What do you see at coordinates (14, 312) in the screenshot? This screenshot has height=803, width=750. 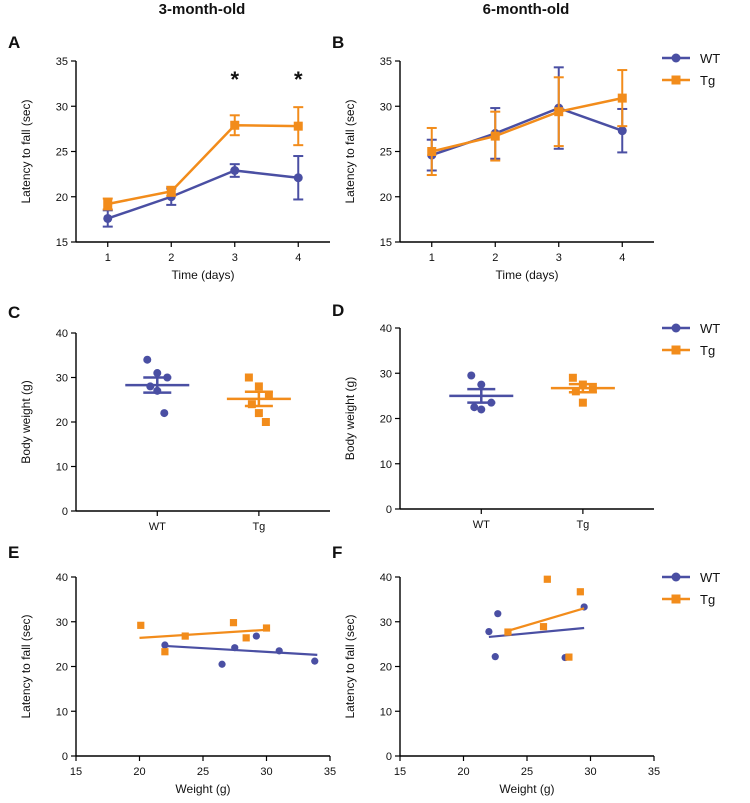 I see `panel-letter: C` at bounding box center [14, 312].